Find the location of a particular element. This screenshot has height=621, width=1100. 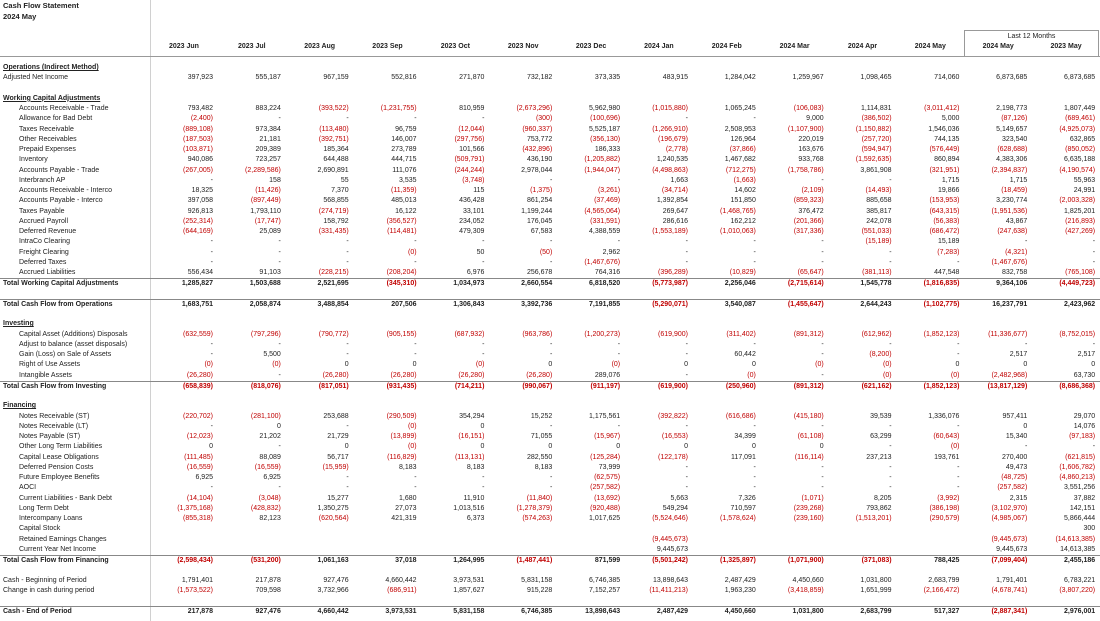

cell-value: 115 is located at coordinates (479, 190).